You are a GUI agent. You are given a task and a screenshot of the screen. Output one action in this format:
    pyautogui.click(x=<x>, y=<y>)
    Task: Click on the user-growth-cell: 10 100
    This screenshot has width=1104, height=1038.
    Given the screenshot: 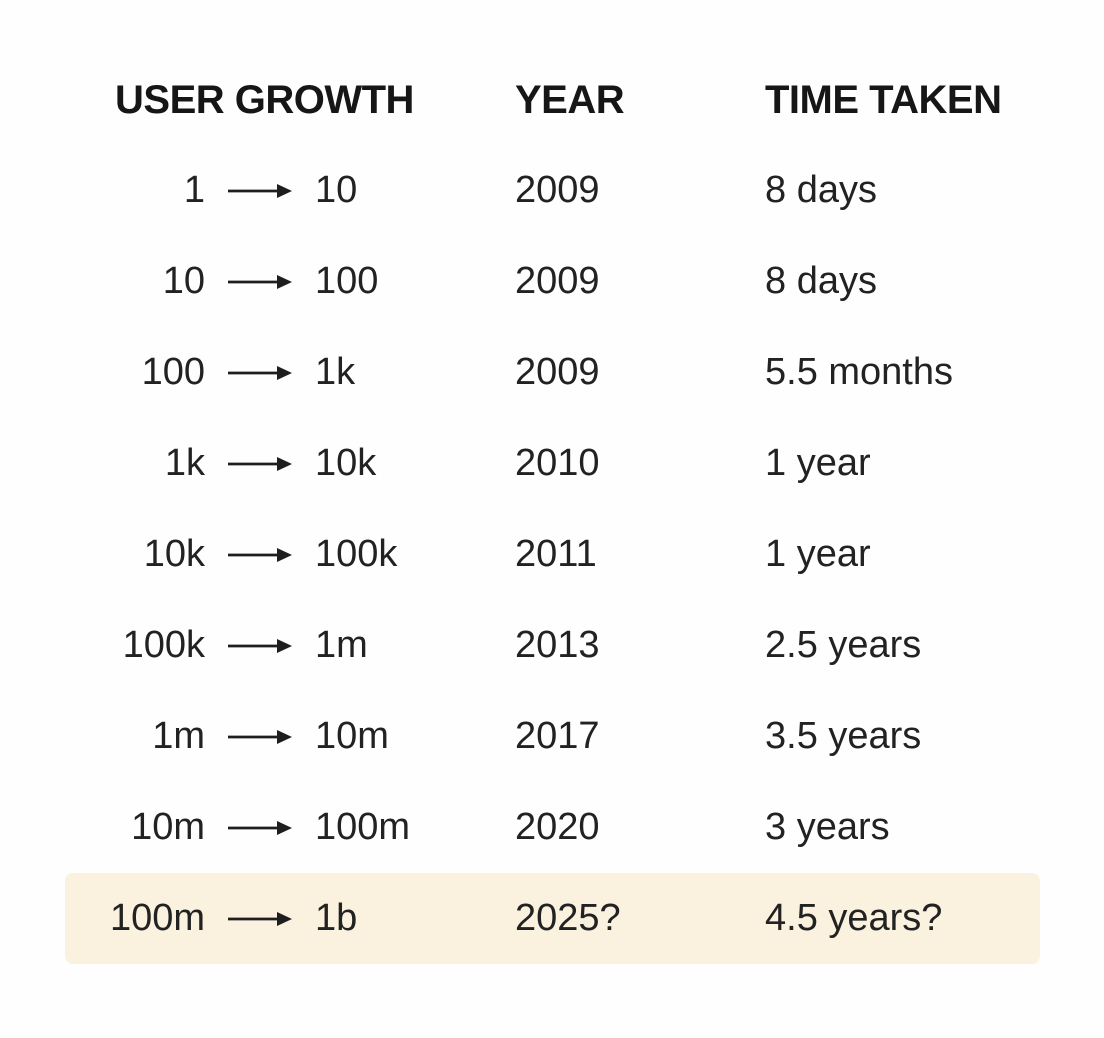 What is the action you would take?
    pyautogui.click(x=290, y=281)
    